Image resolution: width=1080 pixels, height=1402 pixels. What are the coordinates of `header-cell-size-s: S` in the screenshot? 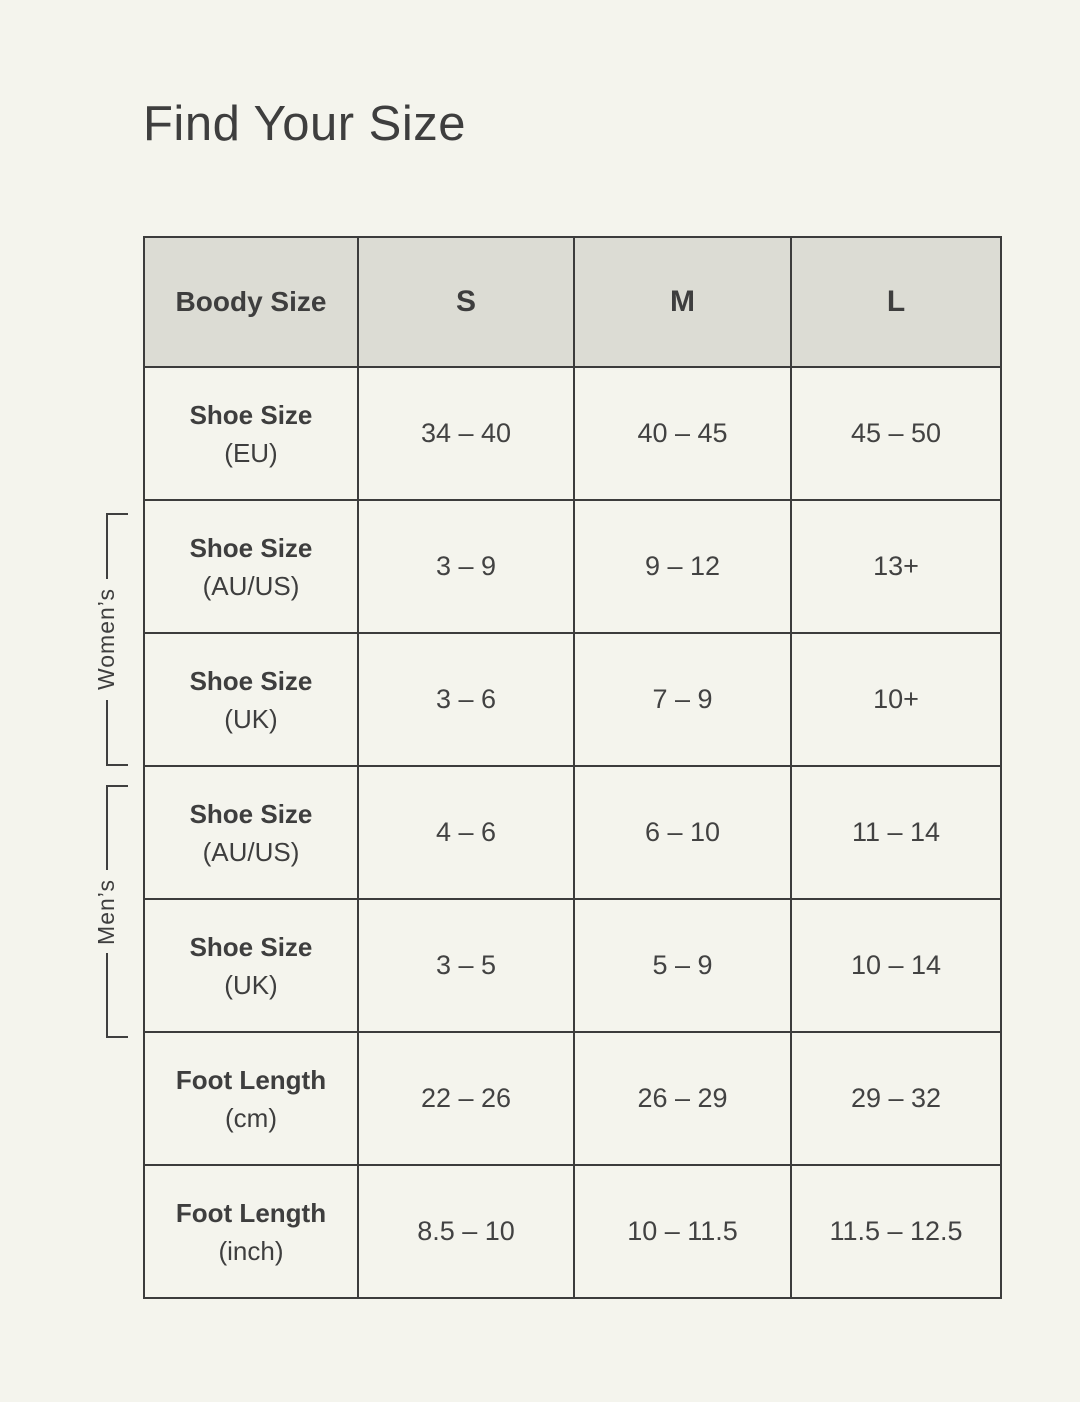 It's located at (466, 302).